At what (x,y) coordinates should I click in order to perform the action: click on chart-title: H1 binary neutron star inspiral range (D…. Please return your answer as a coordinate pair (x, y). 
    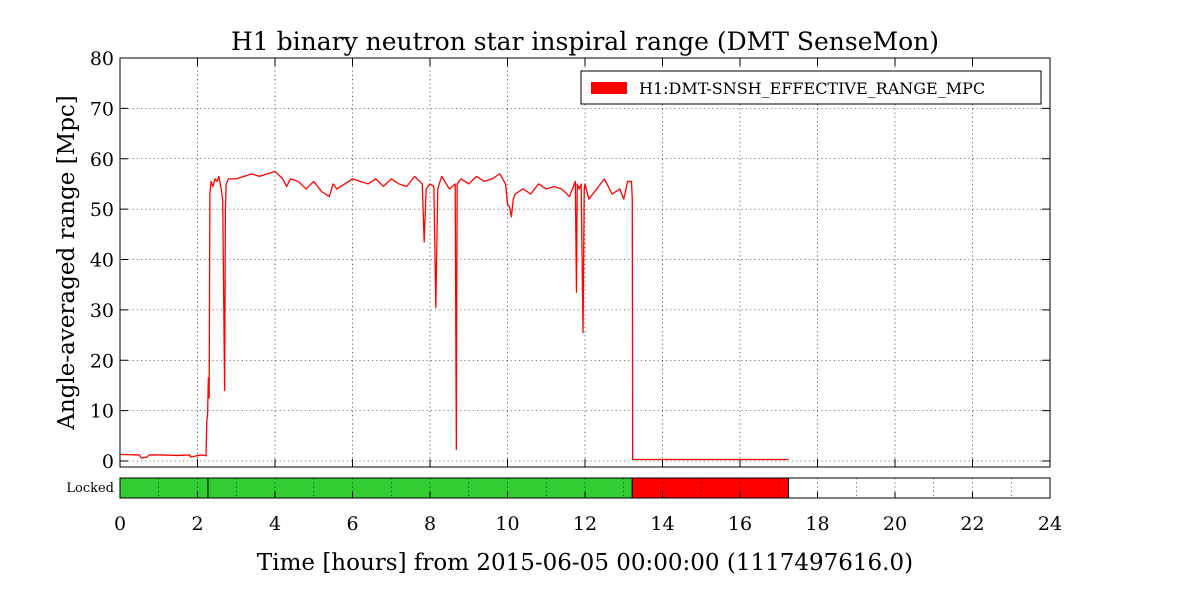
    Looking at the image, I should click on (585, 41).